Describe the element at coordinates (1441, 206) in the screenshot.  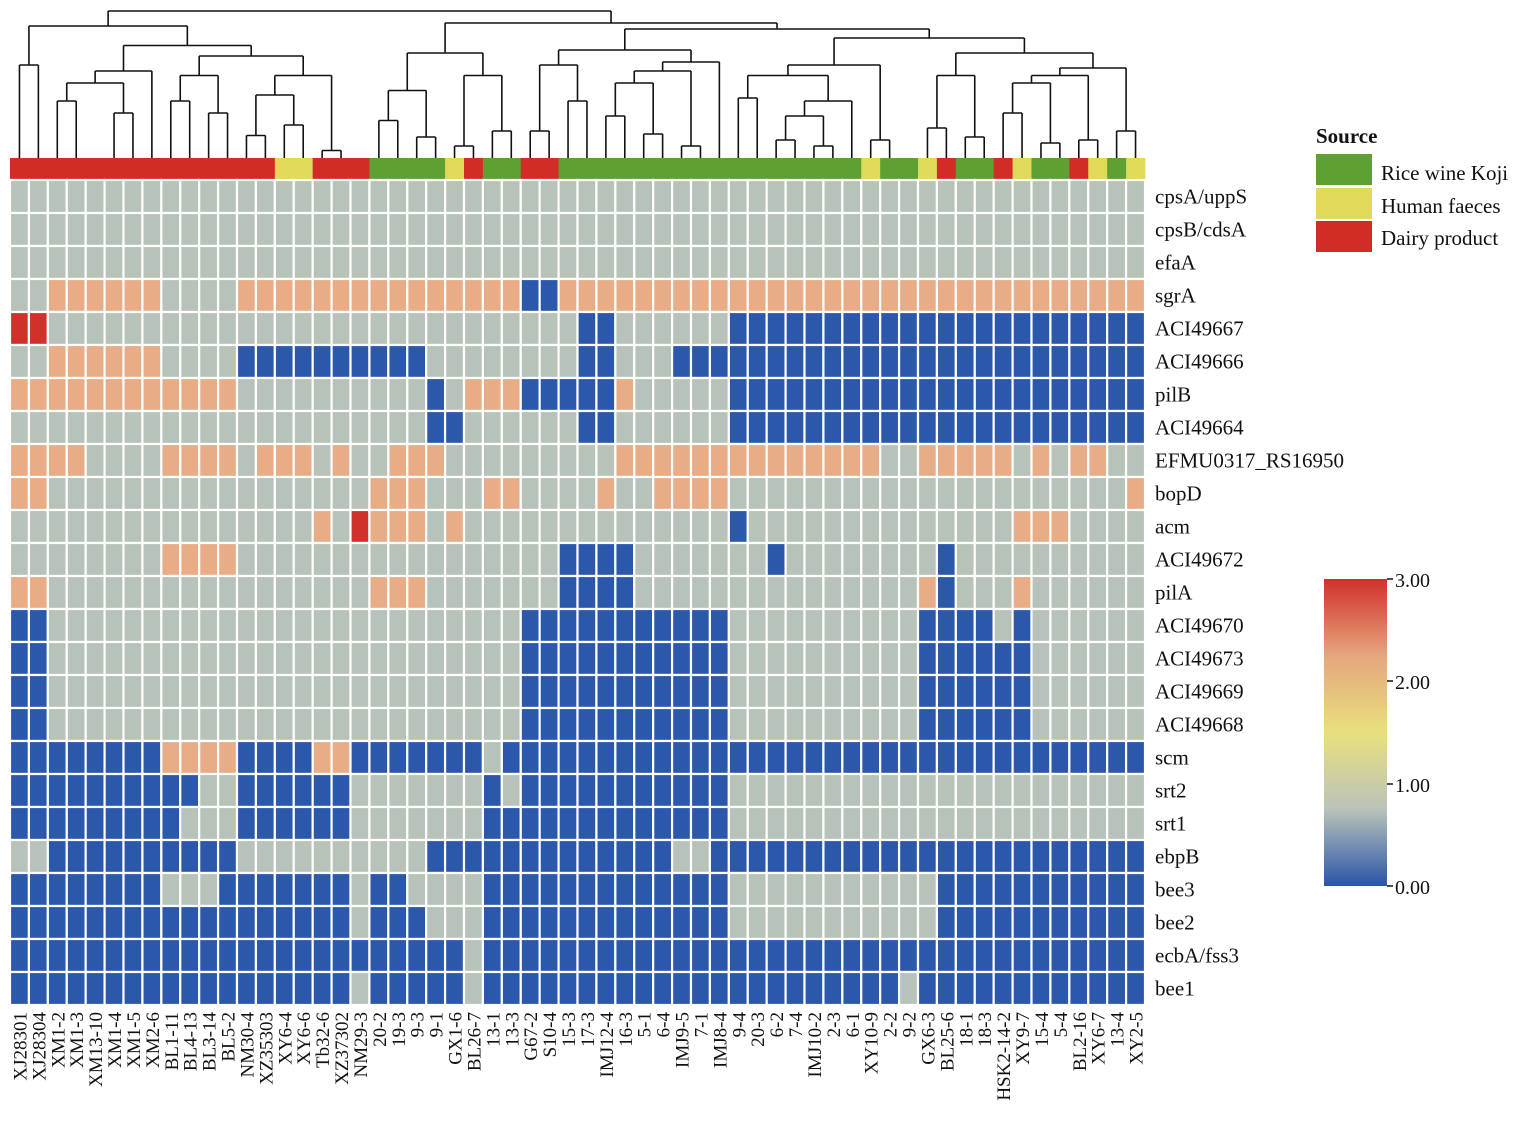
I see `legend-label-human-faeces: Human faeces` at that location.